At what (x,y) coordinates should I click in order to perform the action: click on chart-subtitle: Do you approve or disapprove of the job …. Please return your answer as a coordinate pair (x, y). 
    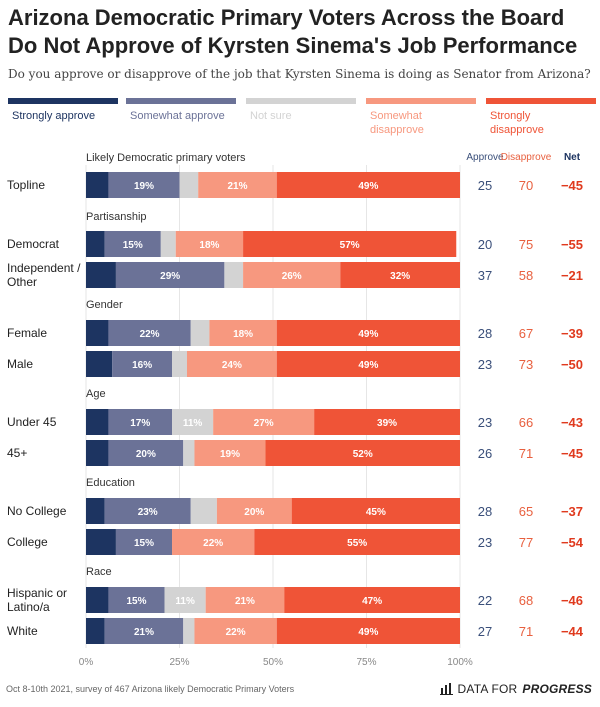
    Looking at the image, I should click on (299, 74).